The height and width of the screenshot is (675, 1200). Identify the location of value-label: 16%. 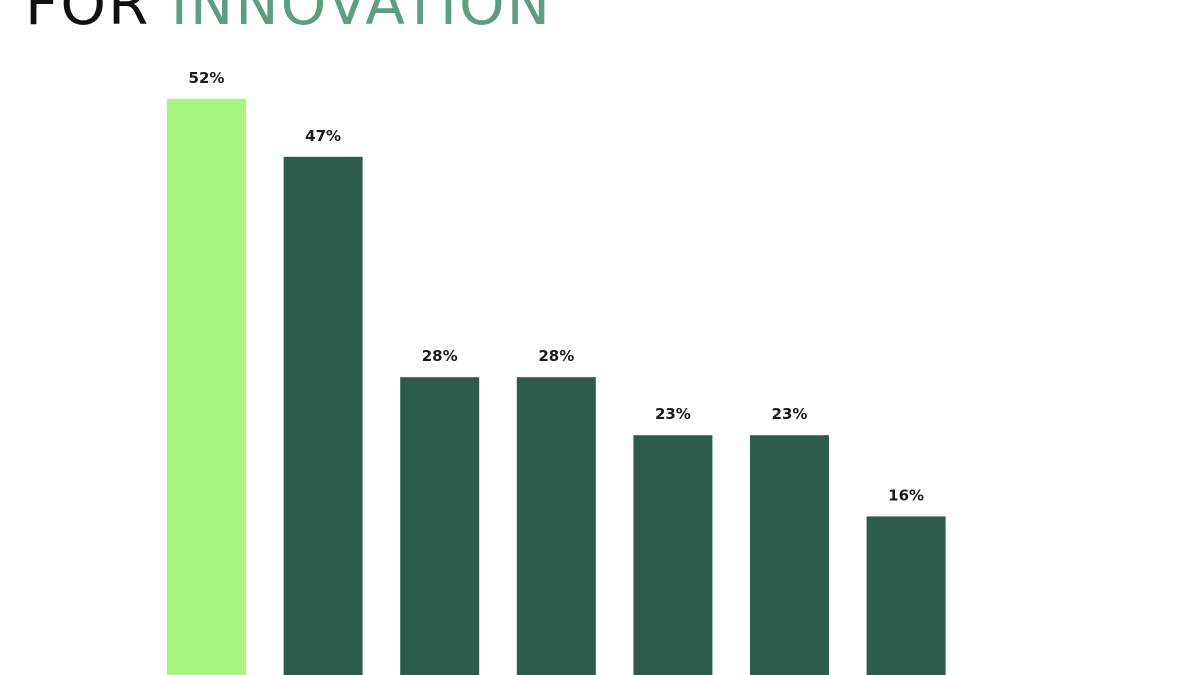
(906, 495).